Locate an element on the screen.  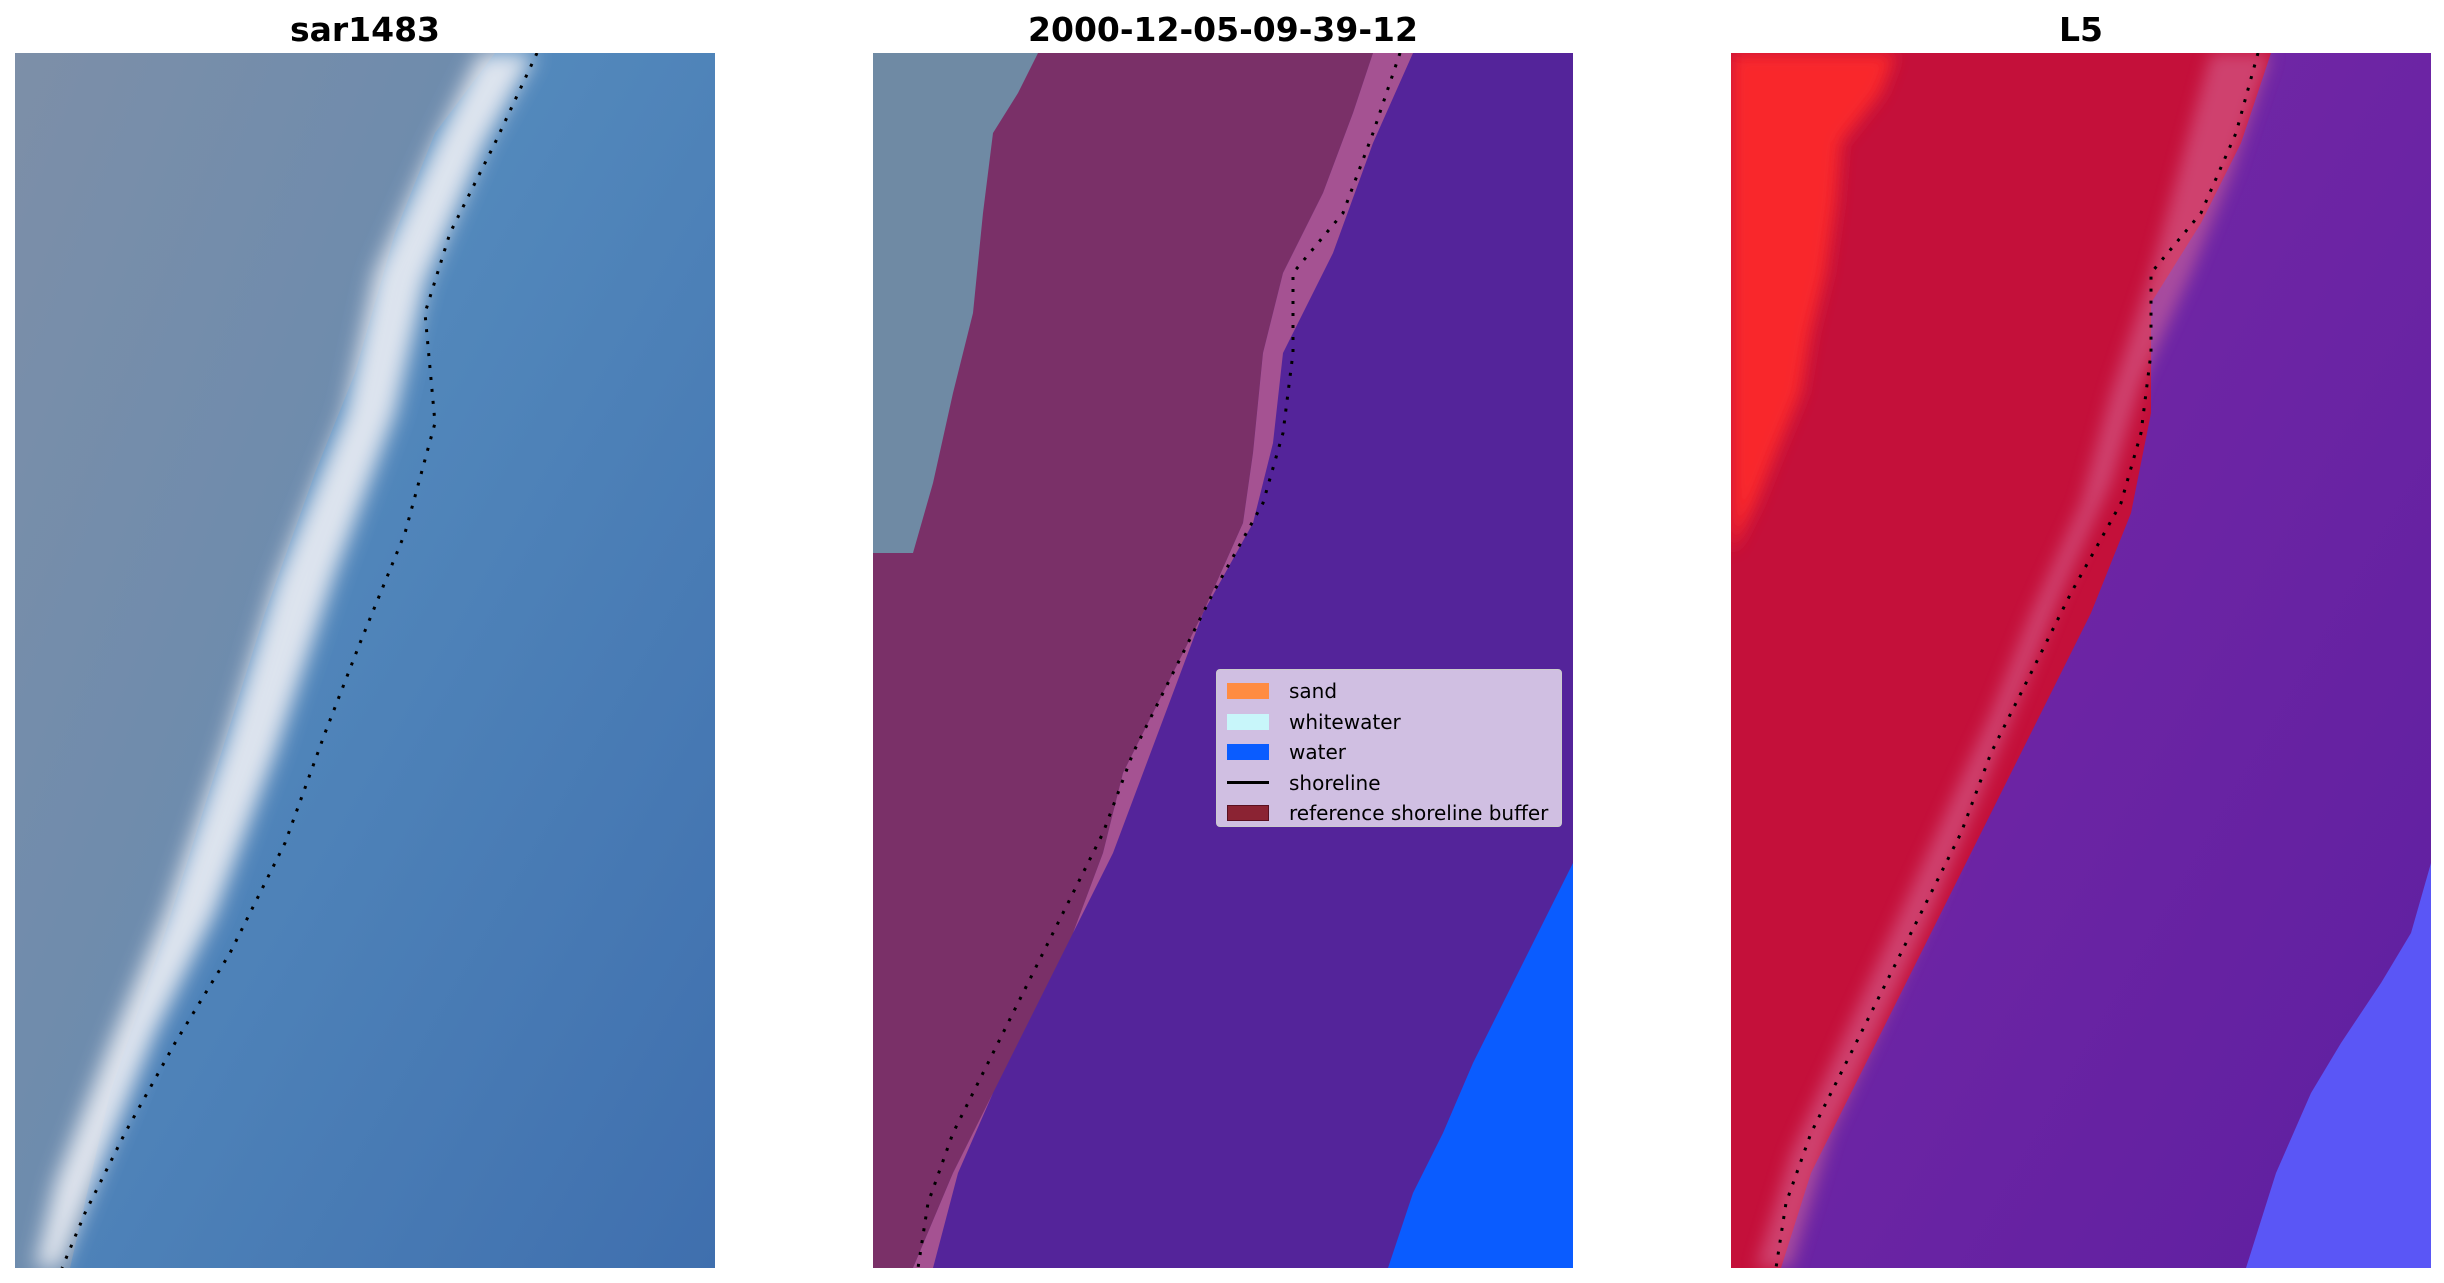
legend-swatch-whitewater is located at coordinates (1248, 721).